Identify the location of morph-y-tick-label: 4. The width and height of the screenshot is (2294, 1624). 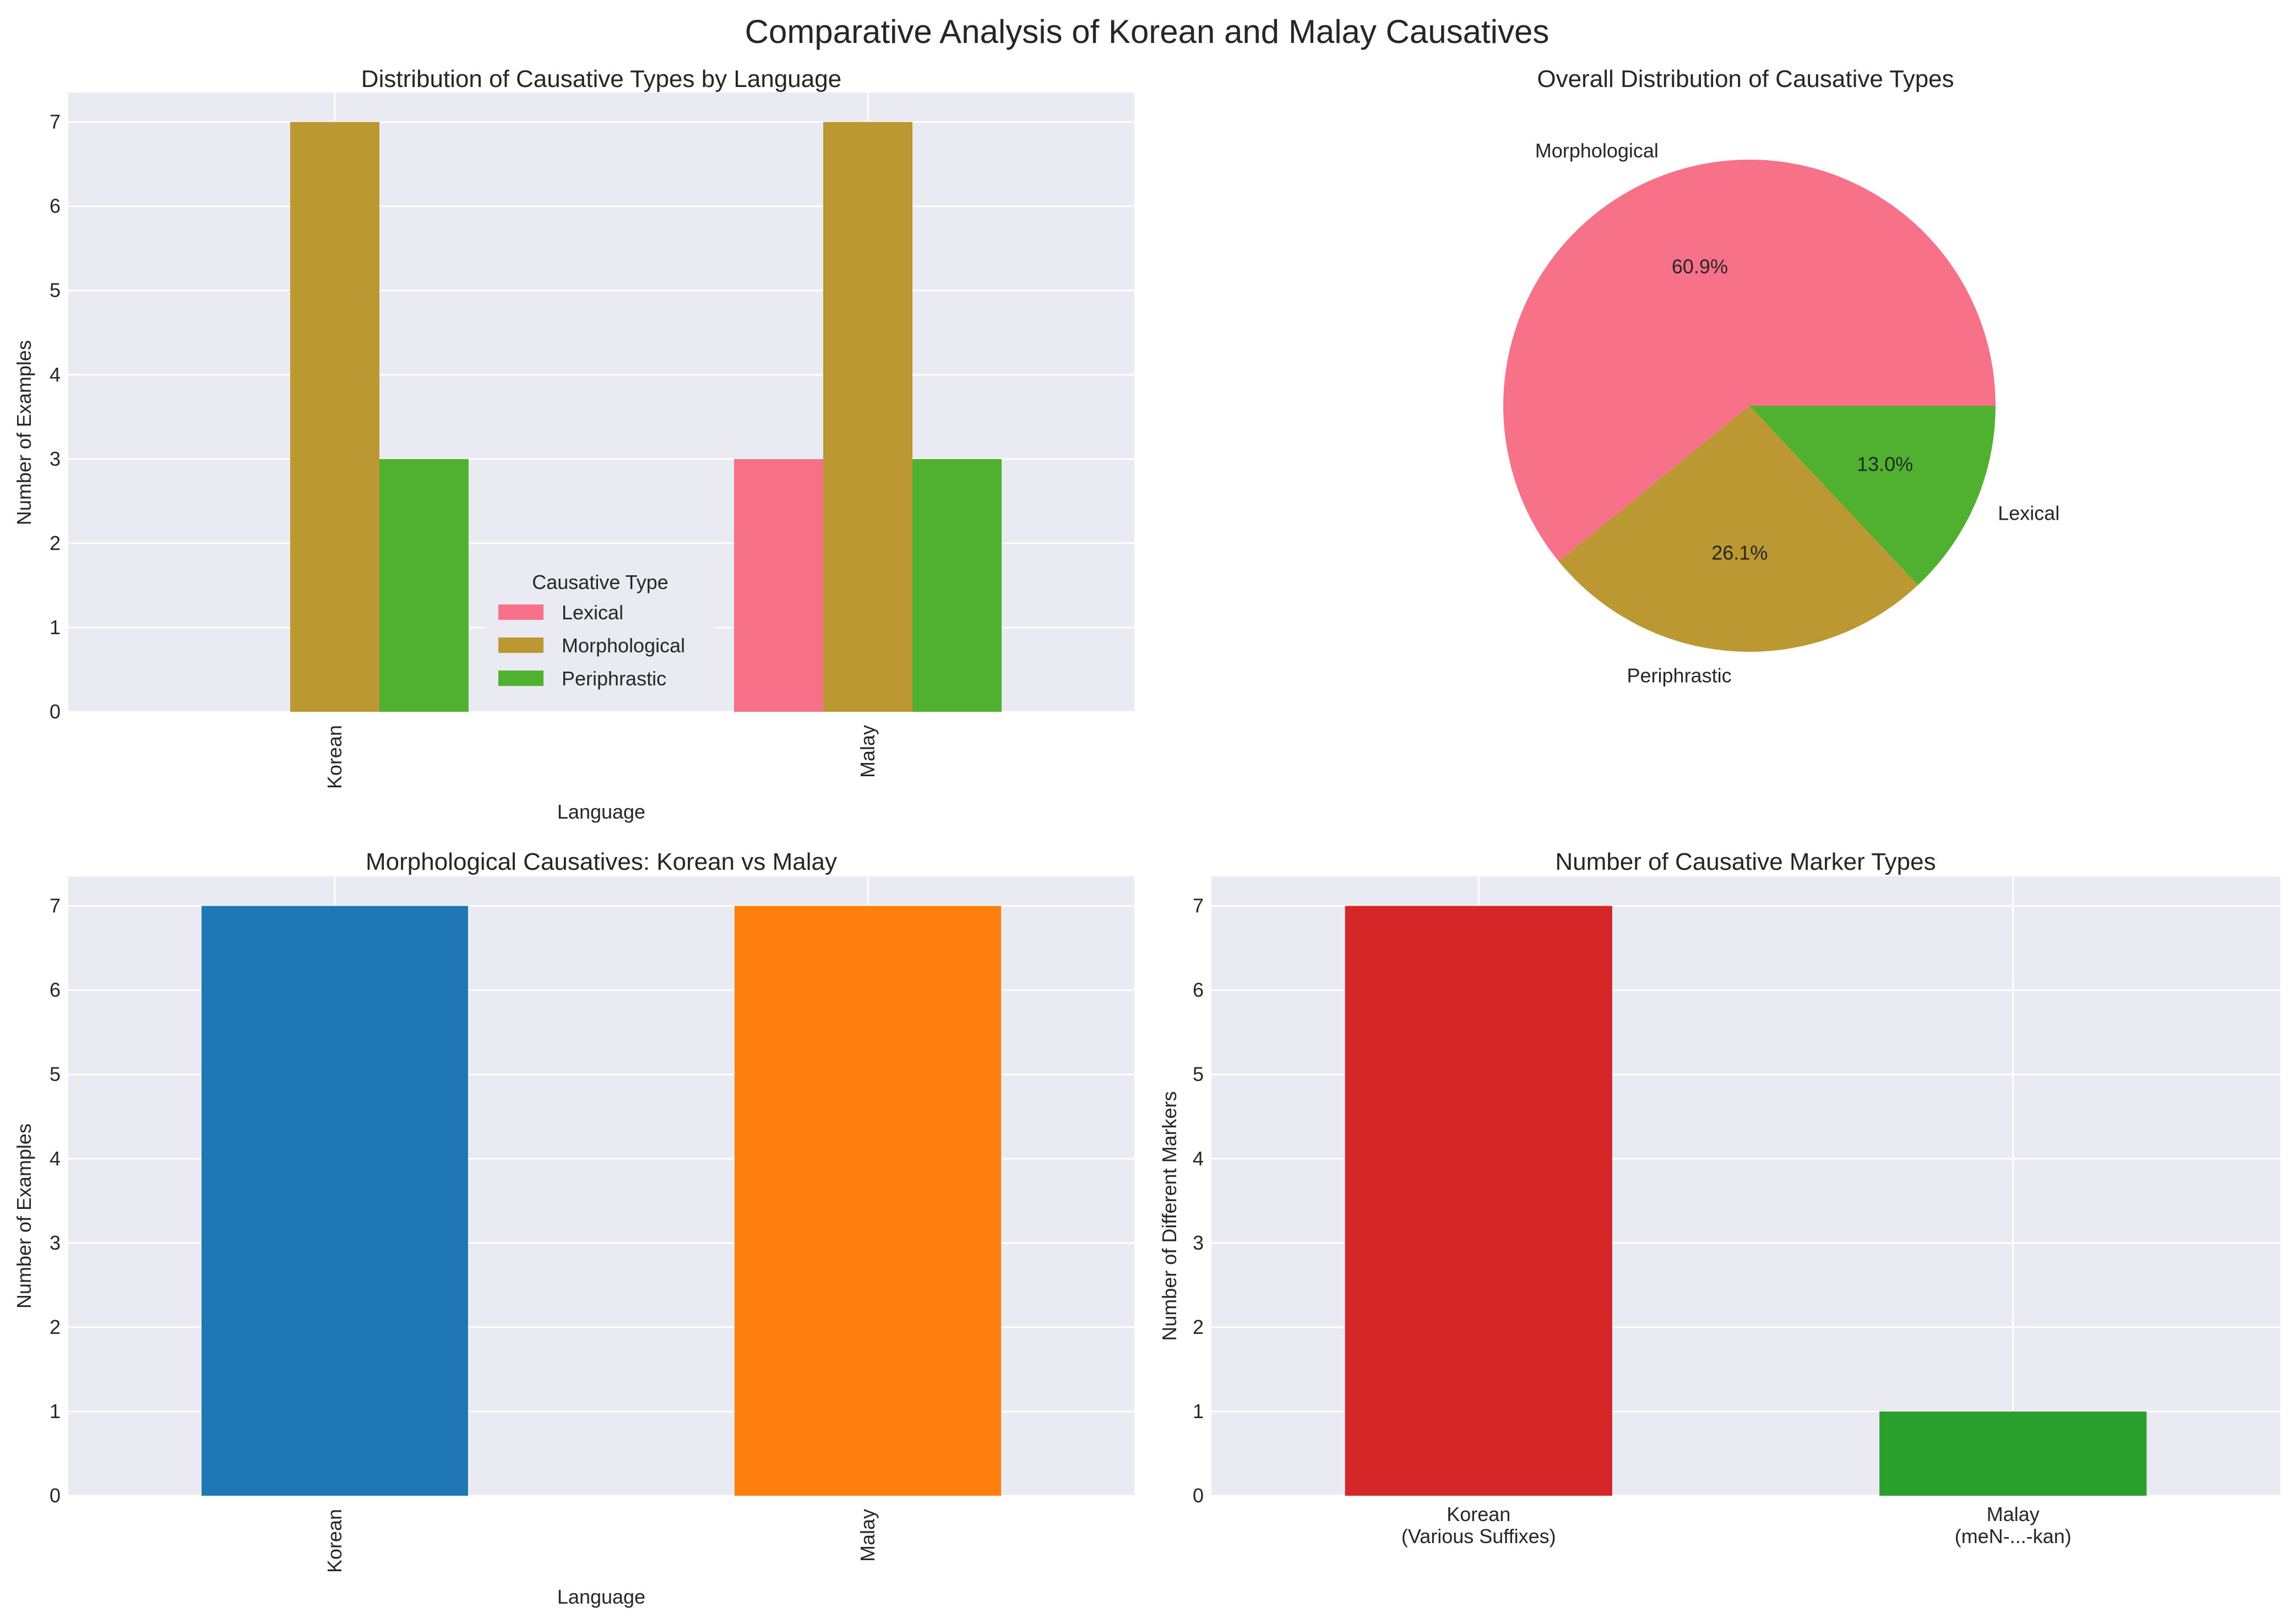
(55, 1158).